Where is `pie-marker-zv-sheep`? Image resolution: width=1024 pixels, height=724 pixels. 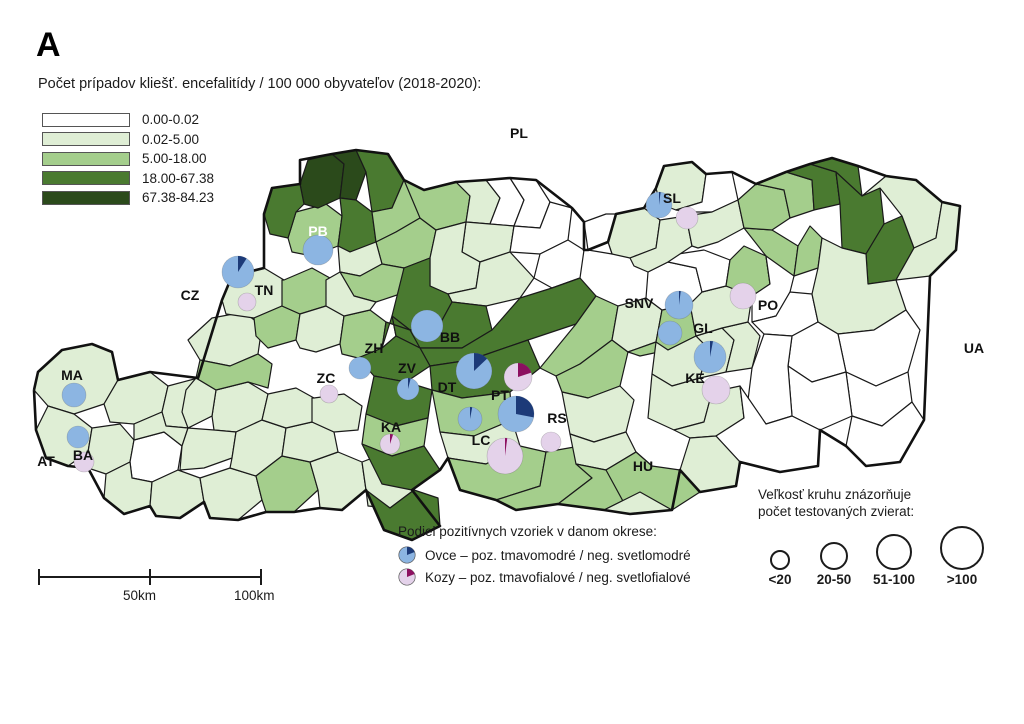 pie-marker-zv-sheep is located at coordinates (408, 389).